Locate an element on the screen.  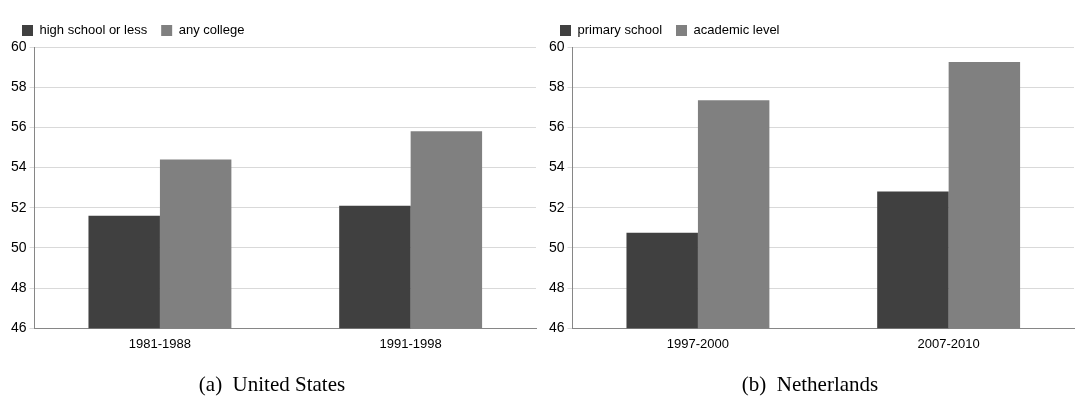
legend-label: academic level is located at coordinates (736, 30).